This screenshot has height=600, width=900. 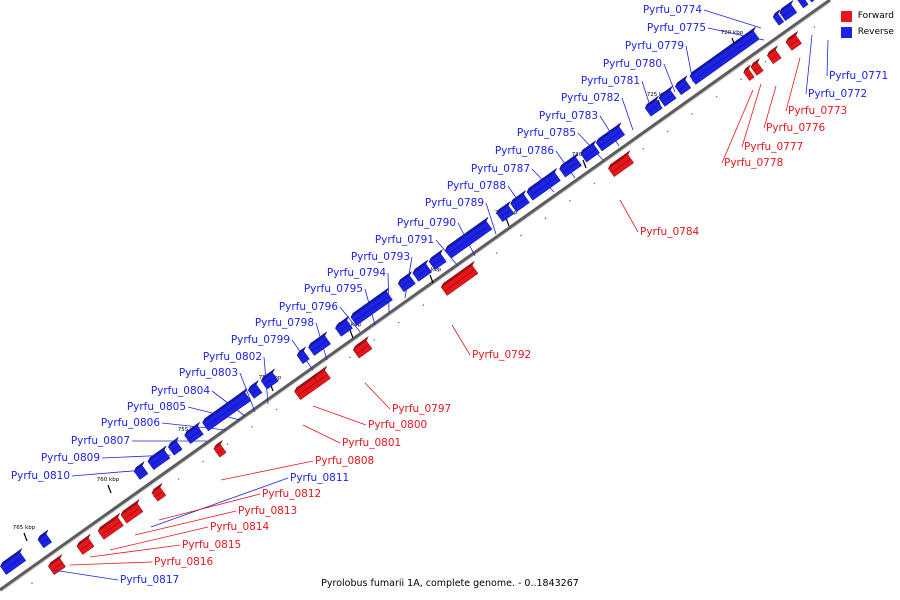 I want to click on reverse-gene-label: Pyrfu_0802, so click(x=232, y=357).